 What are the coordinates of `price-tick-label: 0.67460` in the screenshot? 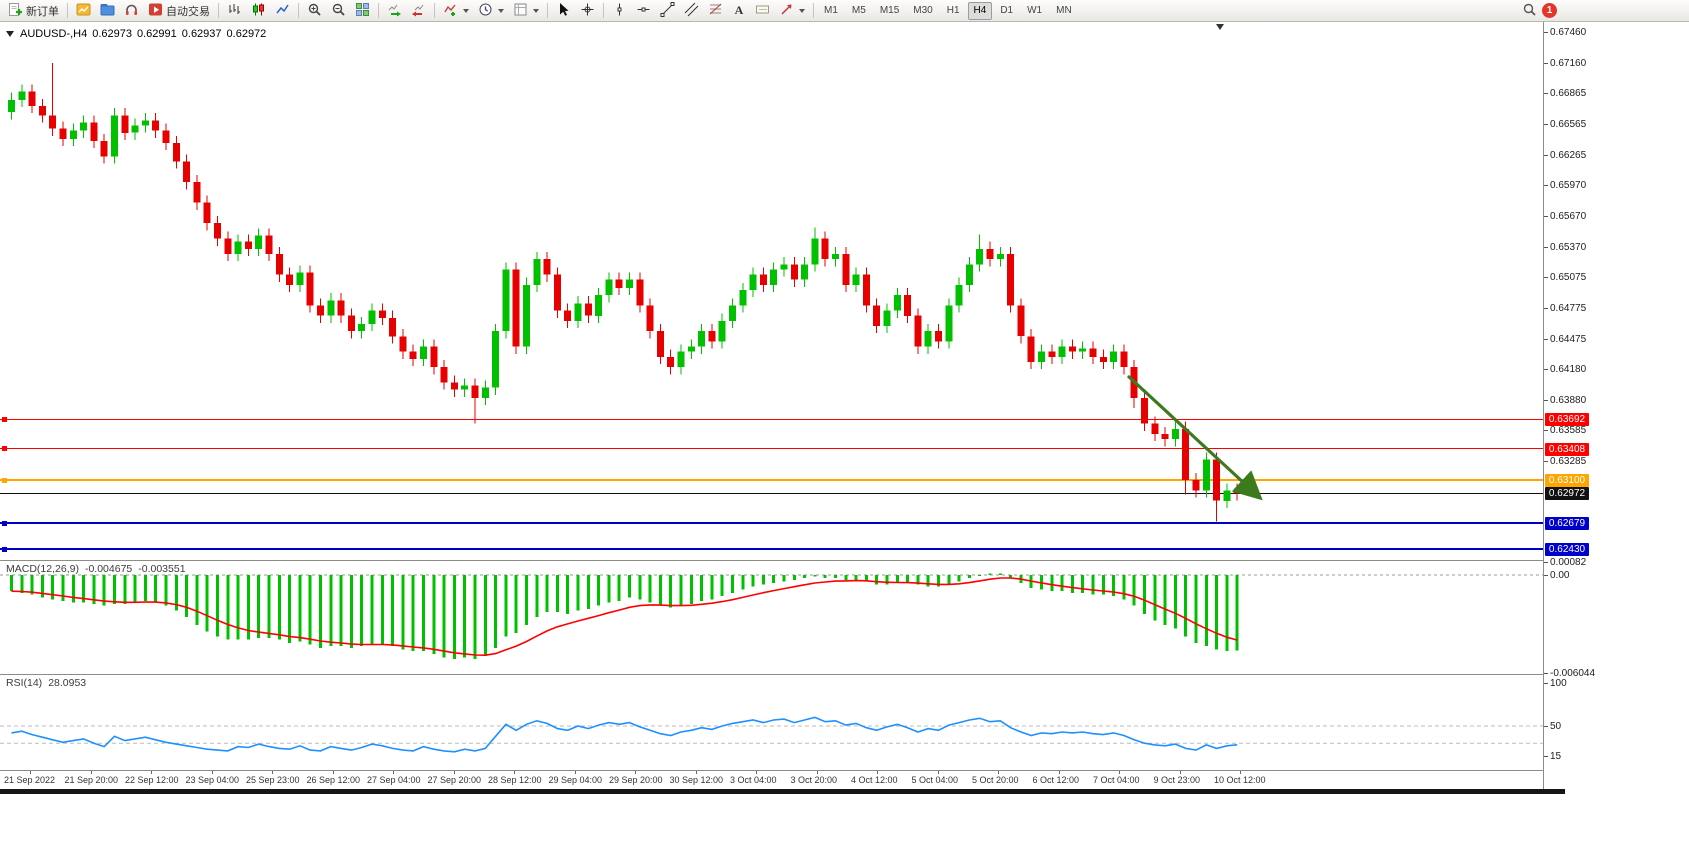 It's located at (1568, 32).